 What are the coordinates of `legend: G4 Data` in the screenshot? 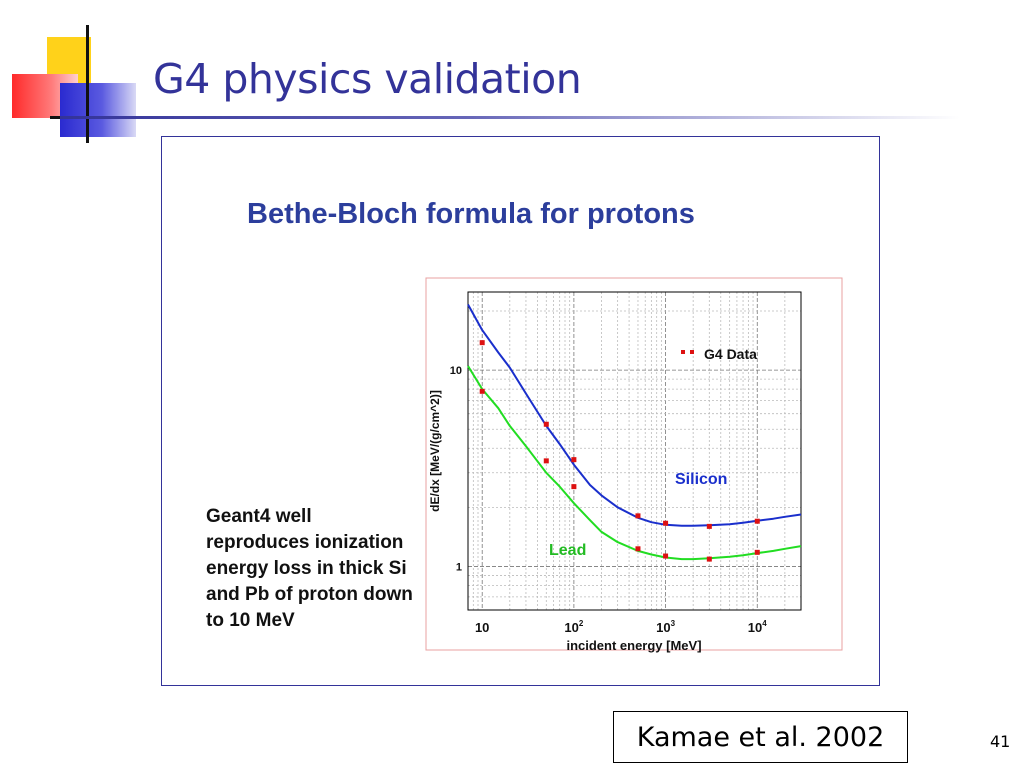 It's located at (719, 354).